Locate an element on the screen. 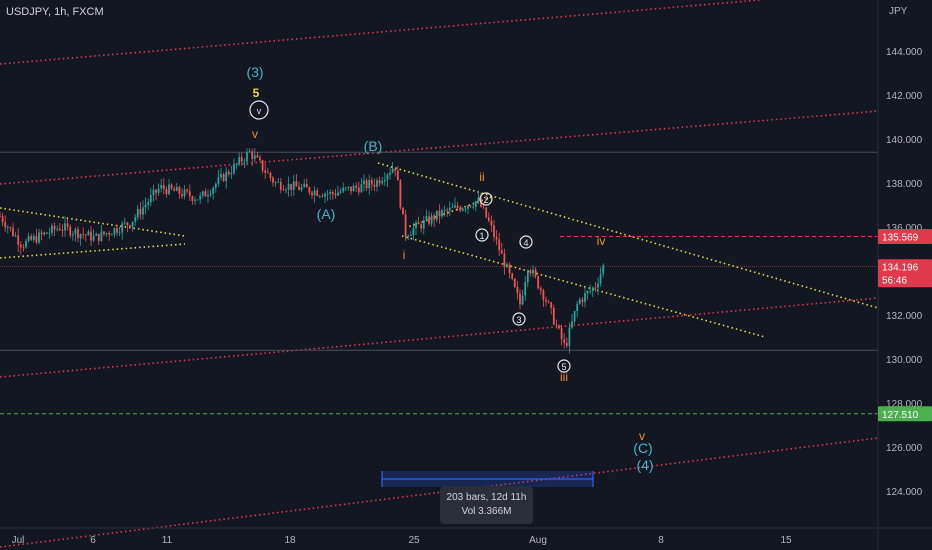  wave-label: (3) is located at coordinates (254, 72).